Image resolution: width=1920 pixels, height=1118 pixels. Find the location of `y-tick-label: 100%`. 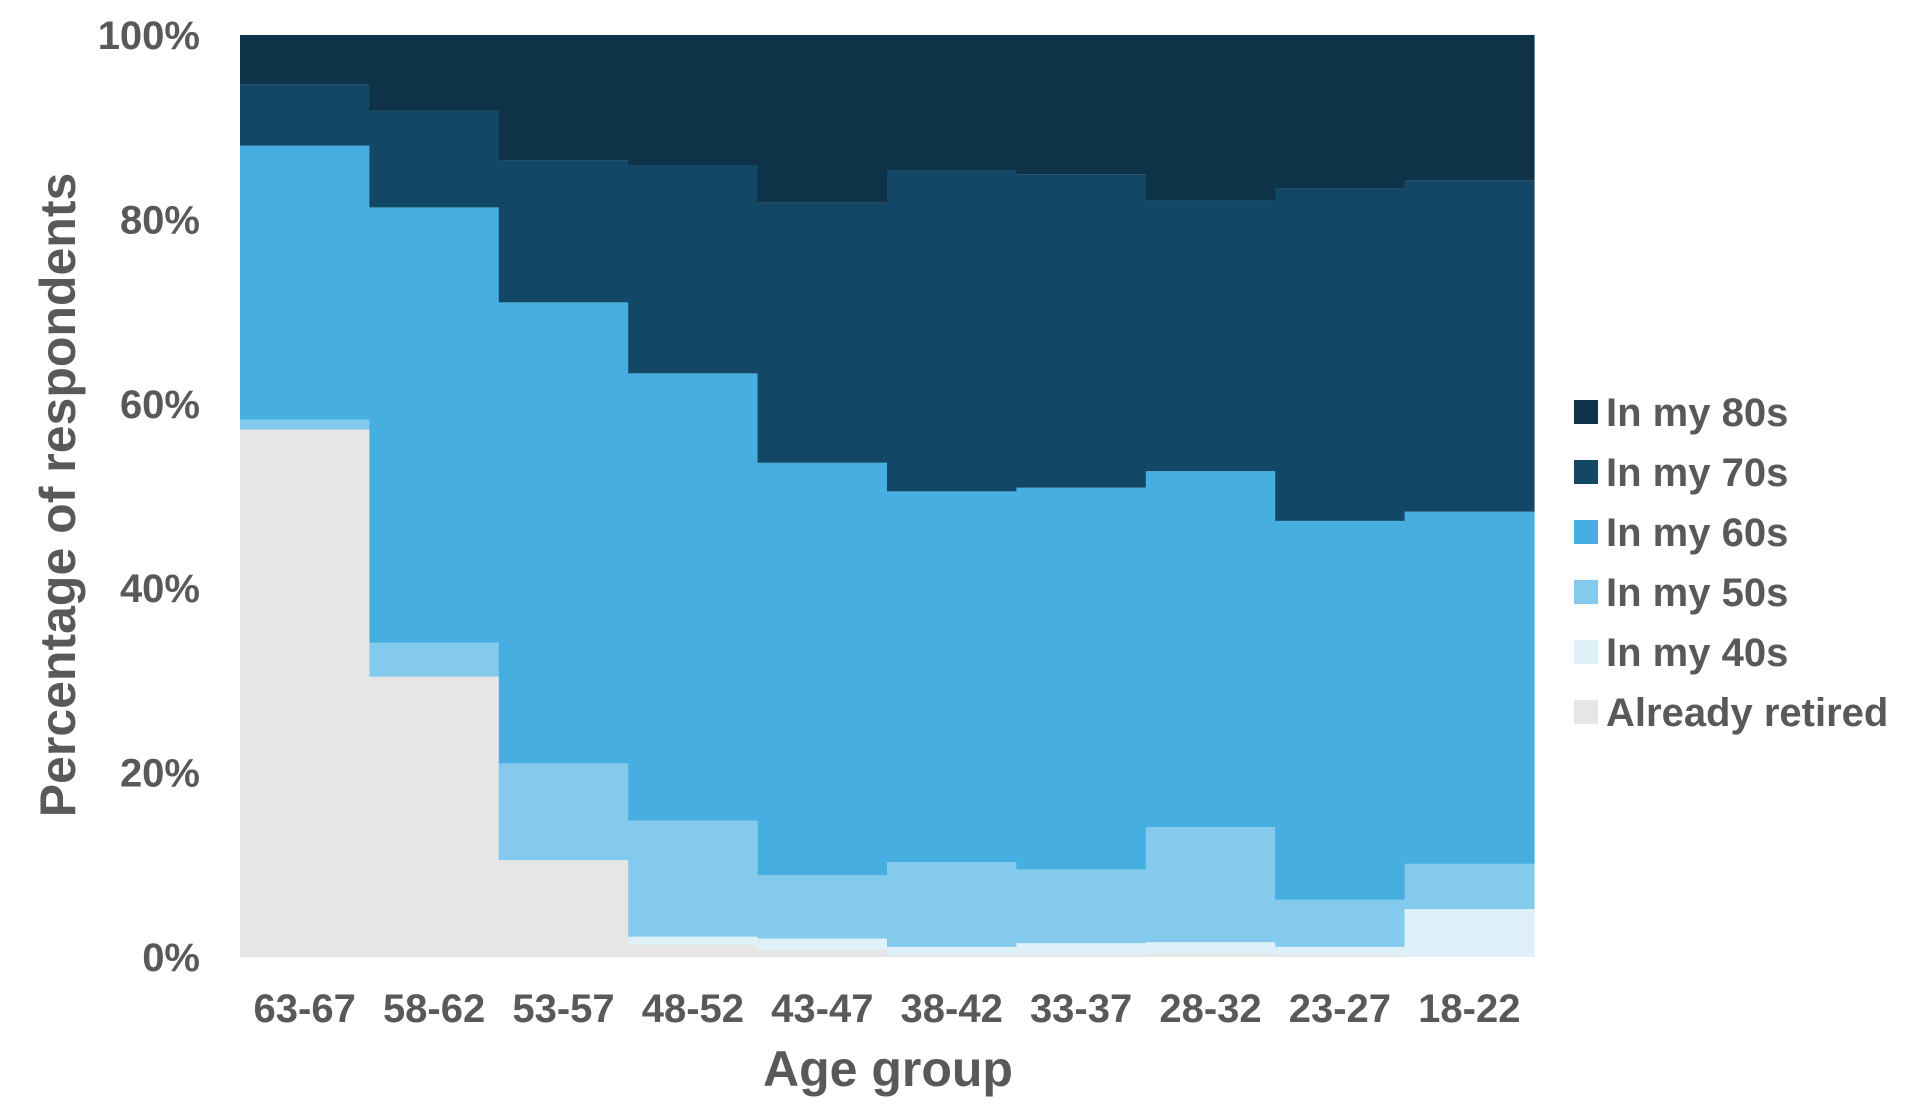

y-tick-label: 100% is located at coordinates (149, 36).